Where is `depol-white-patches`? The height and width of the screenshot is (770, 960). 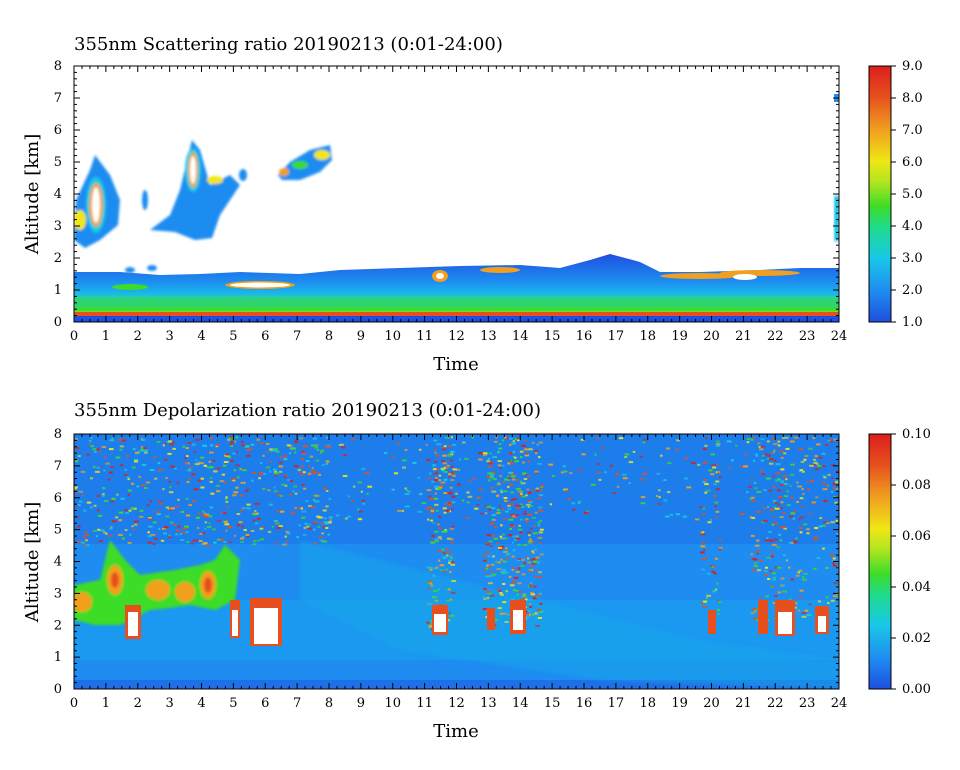
depol-white-patches is located at coordinates (477, 622).